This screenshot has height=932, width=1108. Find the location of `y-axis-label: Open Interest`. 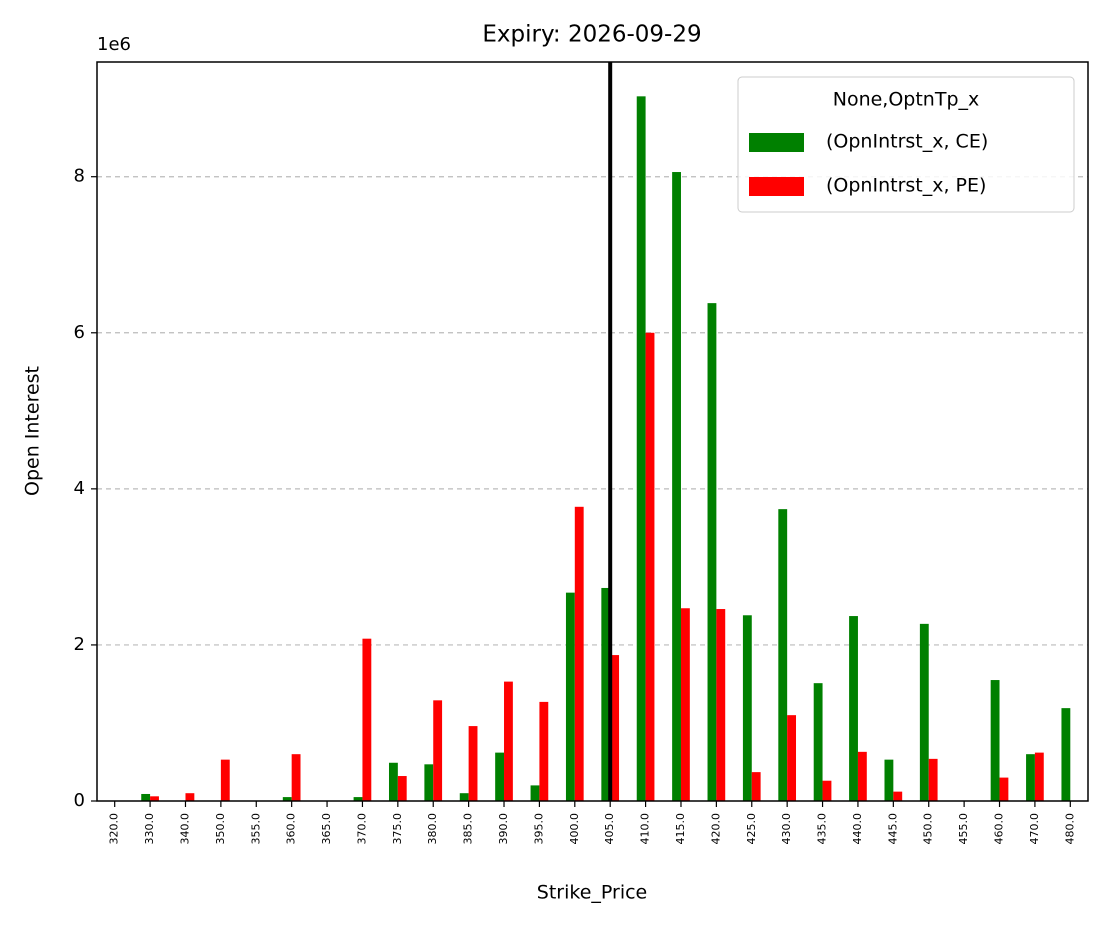

y-axis-label: Open Interest is located at coordinates (33, 431).